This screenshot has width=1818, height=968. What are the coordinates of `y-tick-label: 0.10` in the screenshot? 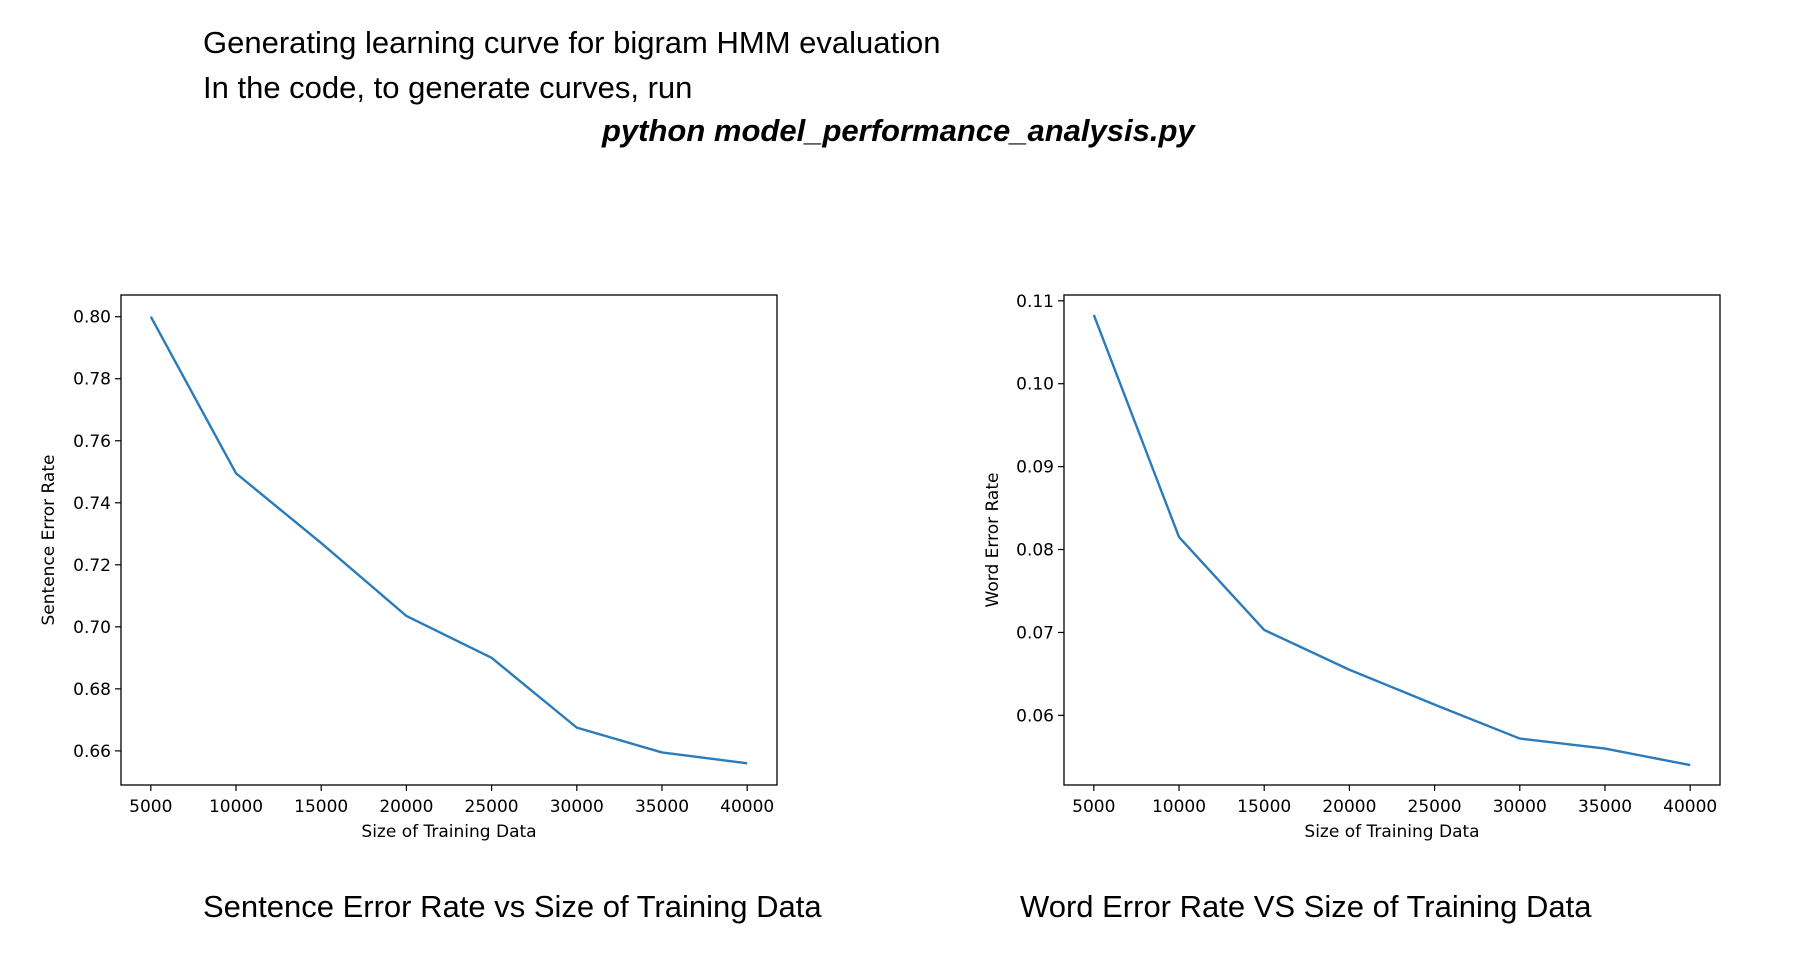 It's located at (1035, 385).